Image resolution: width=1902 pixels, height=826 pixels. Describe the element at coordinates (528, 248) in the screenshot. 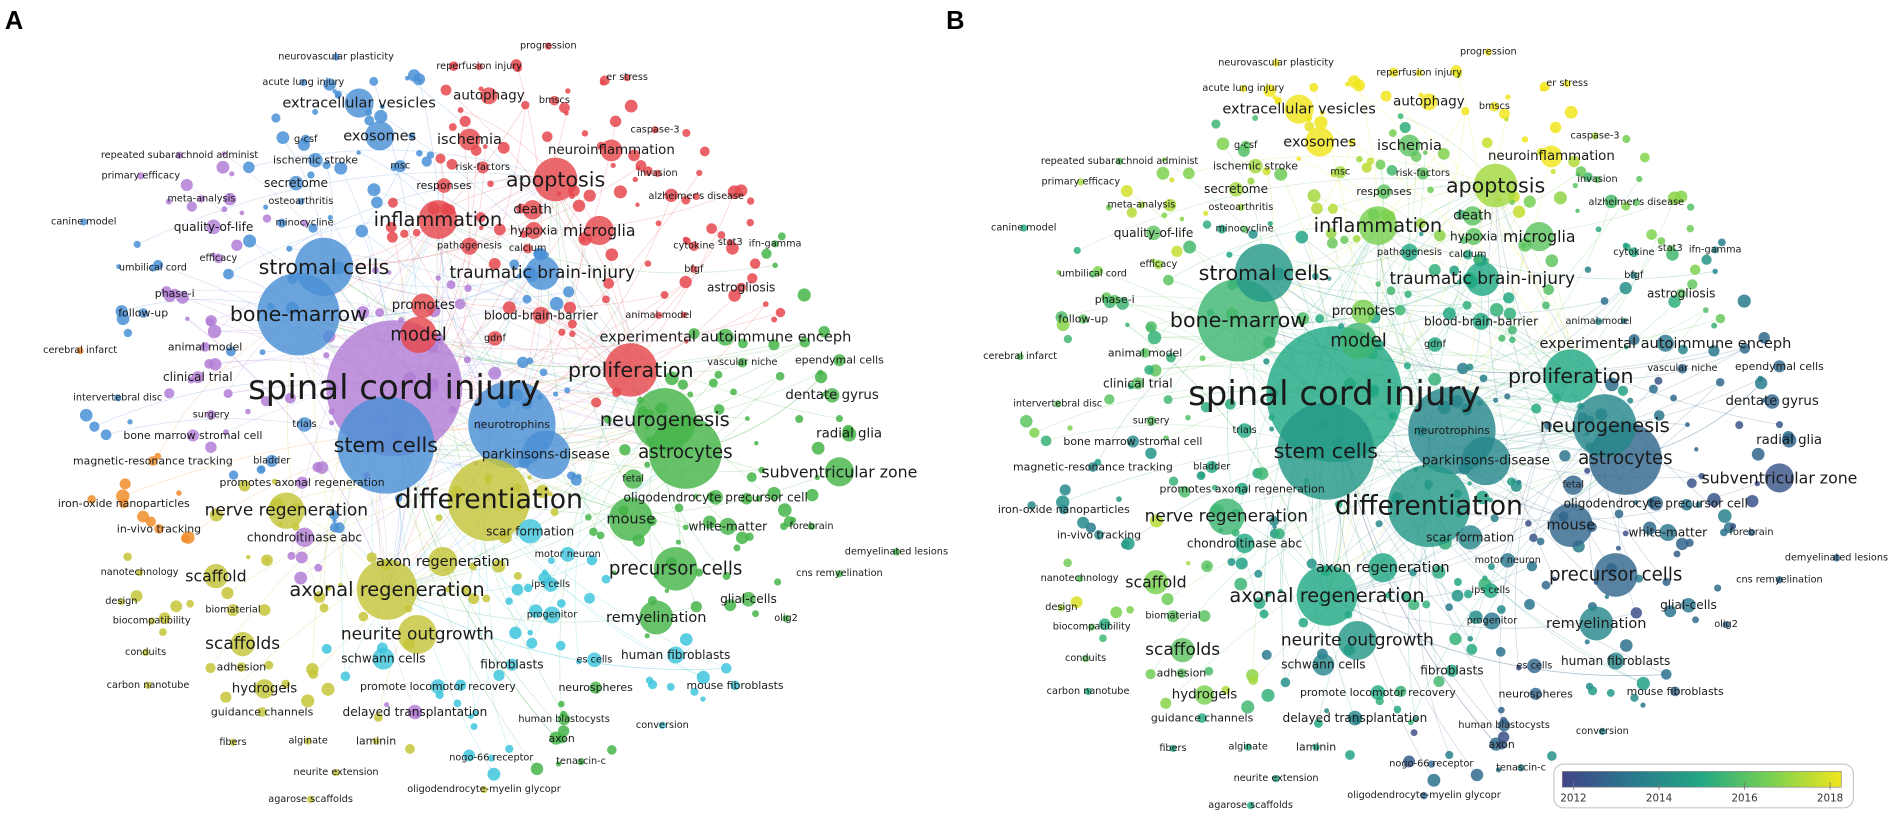

I see `keyword-label: calcium` at that location.